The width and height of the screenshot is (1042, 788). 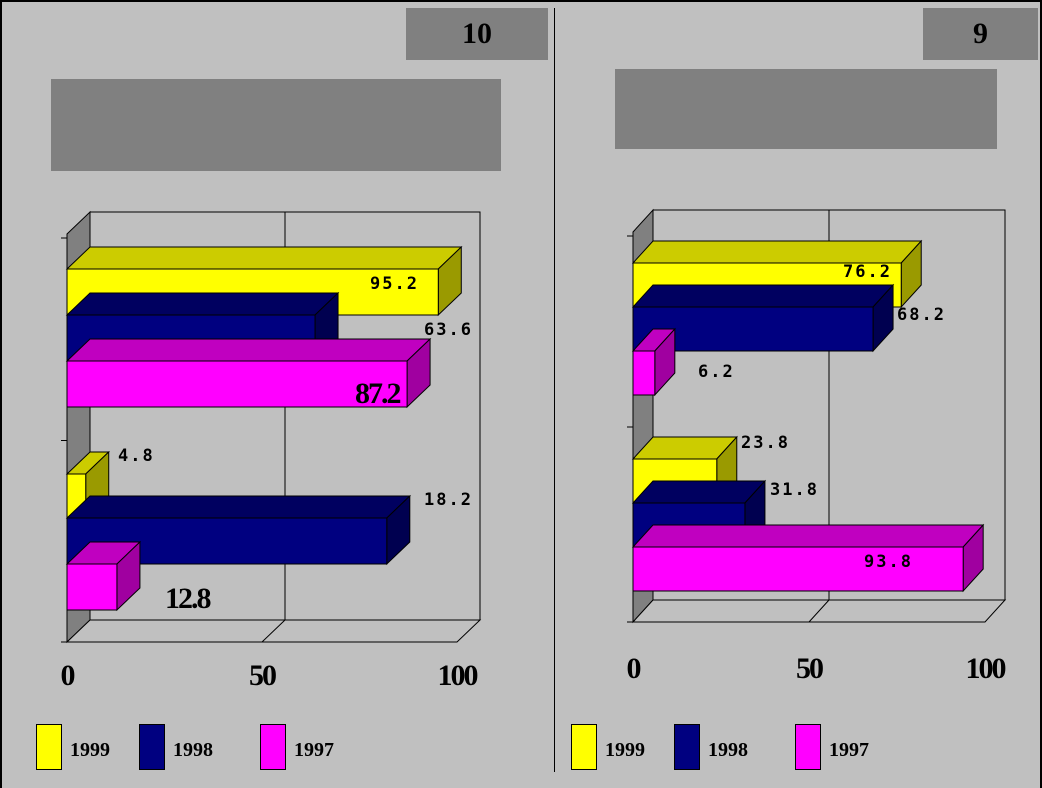 I want to click on data-label-1998: 68.2, so click(x=921, y=315).